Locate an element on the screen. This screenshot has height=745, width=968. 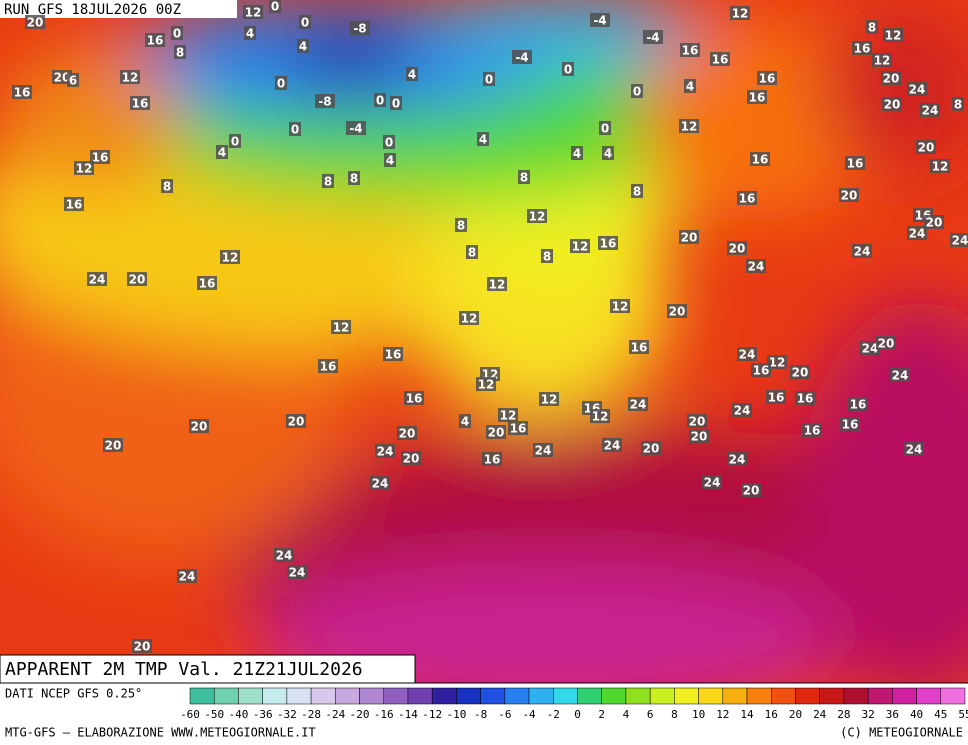
legend-tick-label: -20 is located at coordinates (360, 714).